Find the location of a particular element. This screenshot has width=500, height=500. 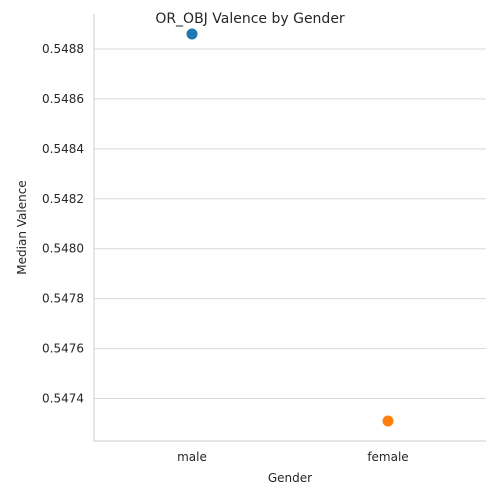

x-tick-label: female is located at coordinates (387, 457).